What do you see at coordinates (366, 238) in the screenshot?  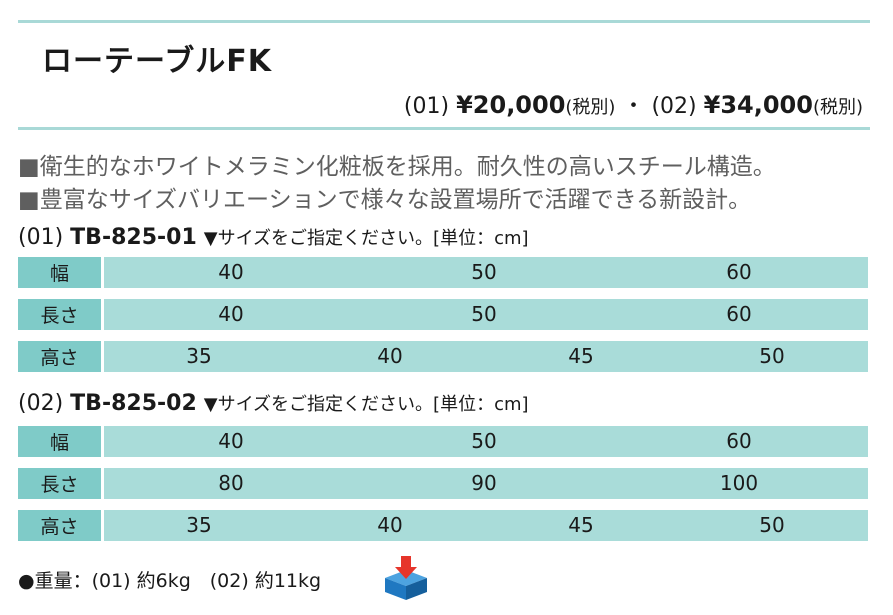 I see `model-01-note: ▼サイズをご指定ください。[単位：cm]` at bounding box center [366, 238].